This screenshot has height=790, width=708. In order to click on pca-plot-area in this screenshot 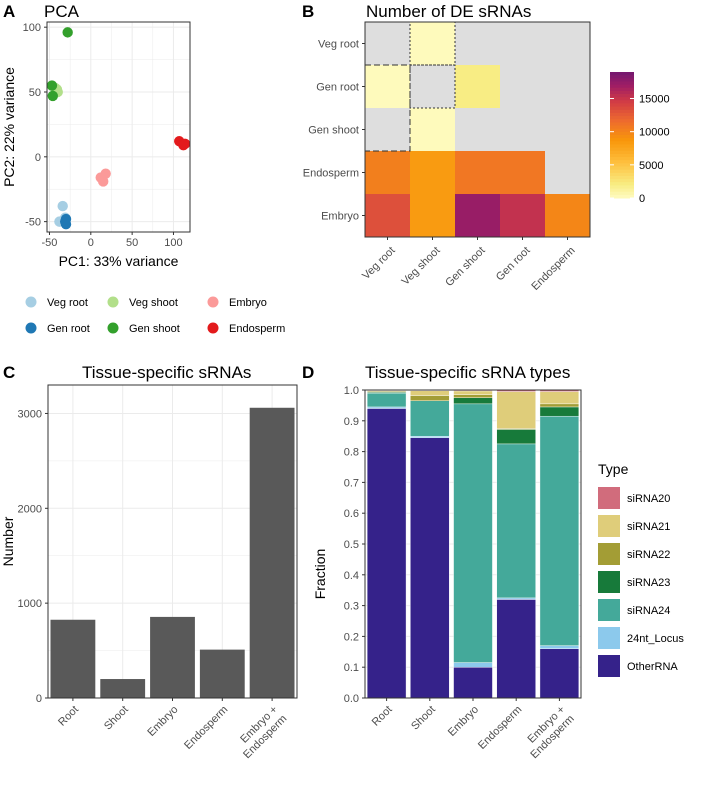, I will do `click(118, 127)`.